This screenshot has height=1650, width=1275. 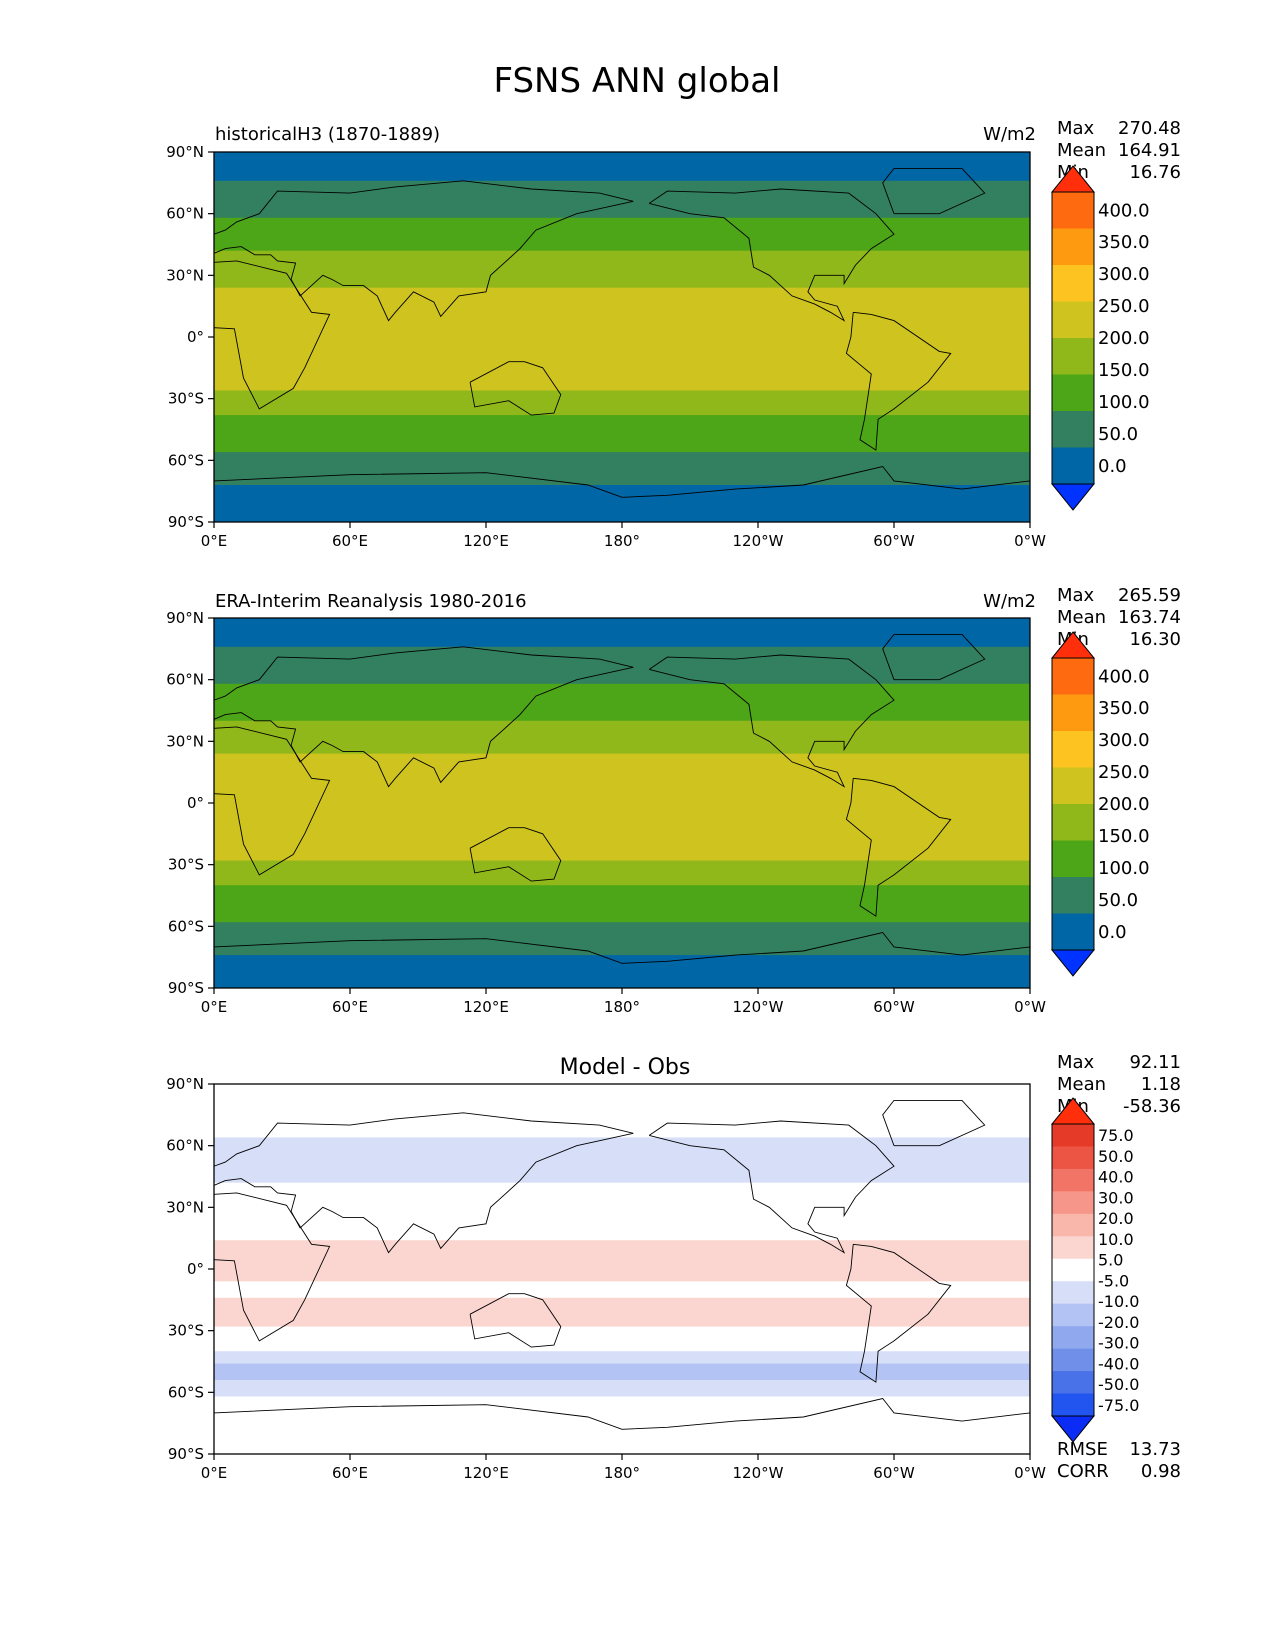 I want to click on x-tick-label: 0°E, so click(x=214, y=1473).